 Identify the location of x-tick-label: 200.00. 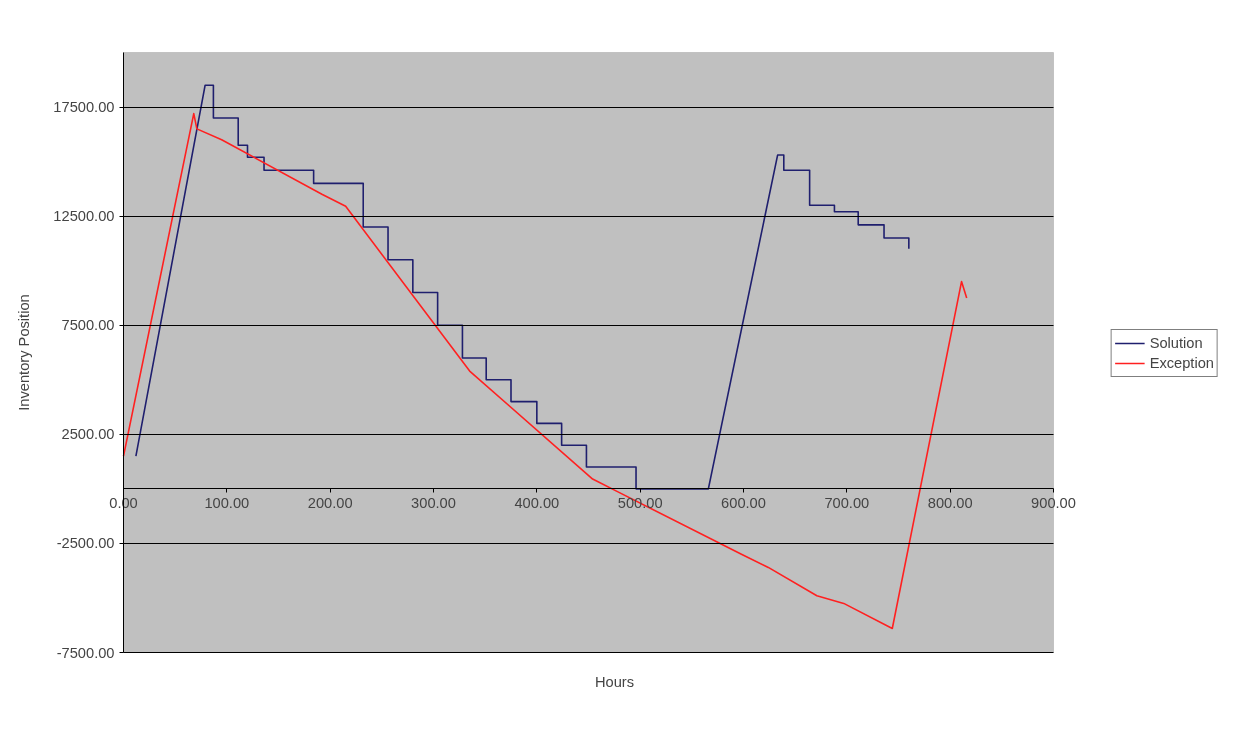
(330, 502).